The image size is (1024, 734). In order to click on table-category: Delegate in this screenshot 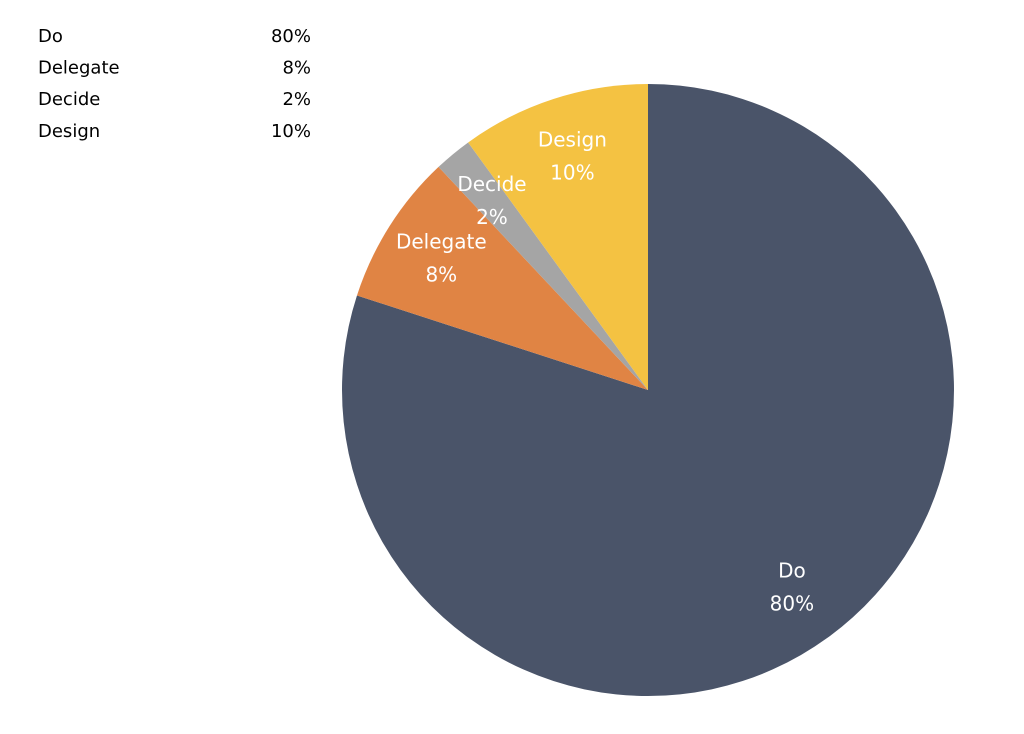, I will do `click(79, 68)`.